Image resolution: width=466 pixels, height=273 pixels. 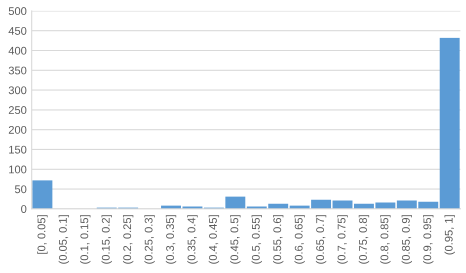 I want to click on x-tick-label: (0.75, 0.8], so click(x=364, y=239).